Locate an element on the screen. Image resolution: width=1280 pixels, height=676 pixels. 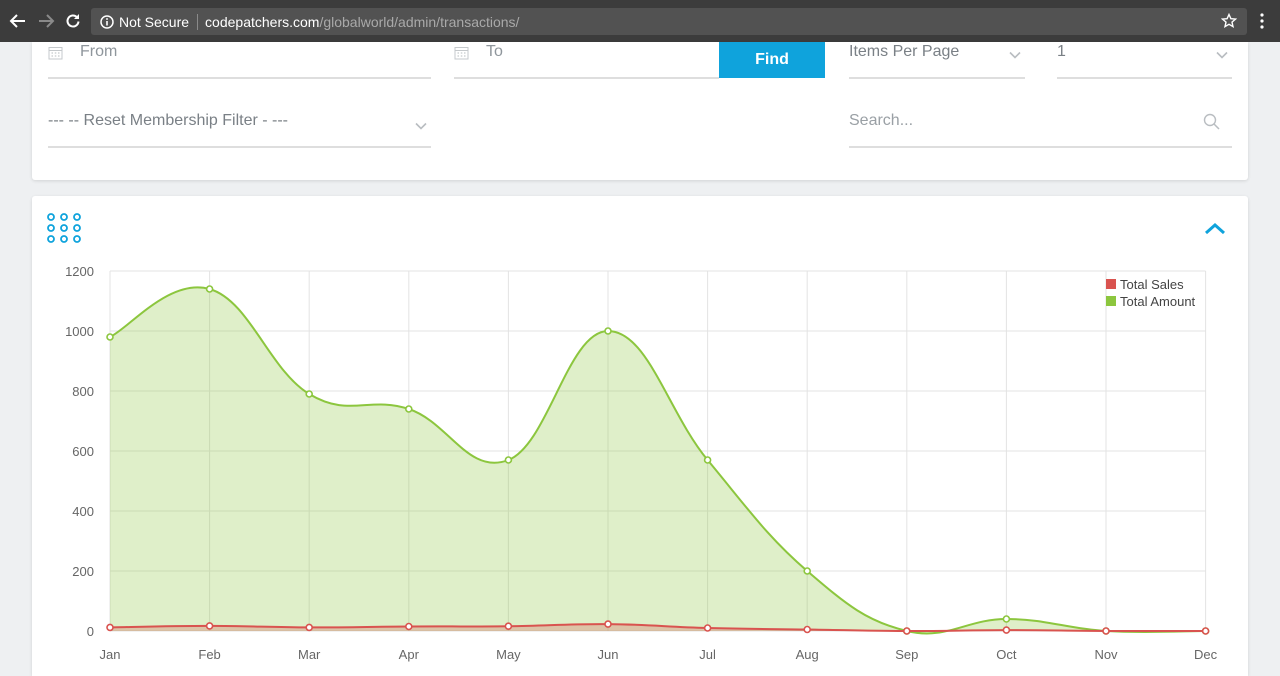
to-placeholder: To is located at coordinates (494, 51).